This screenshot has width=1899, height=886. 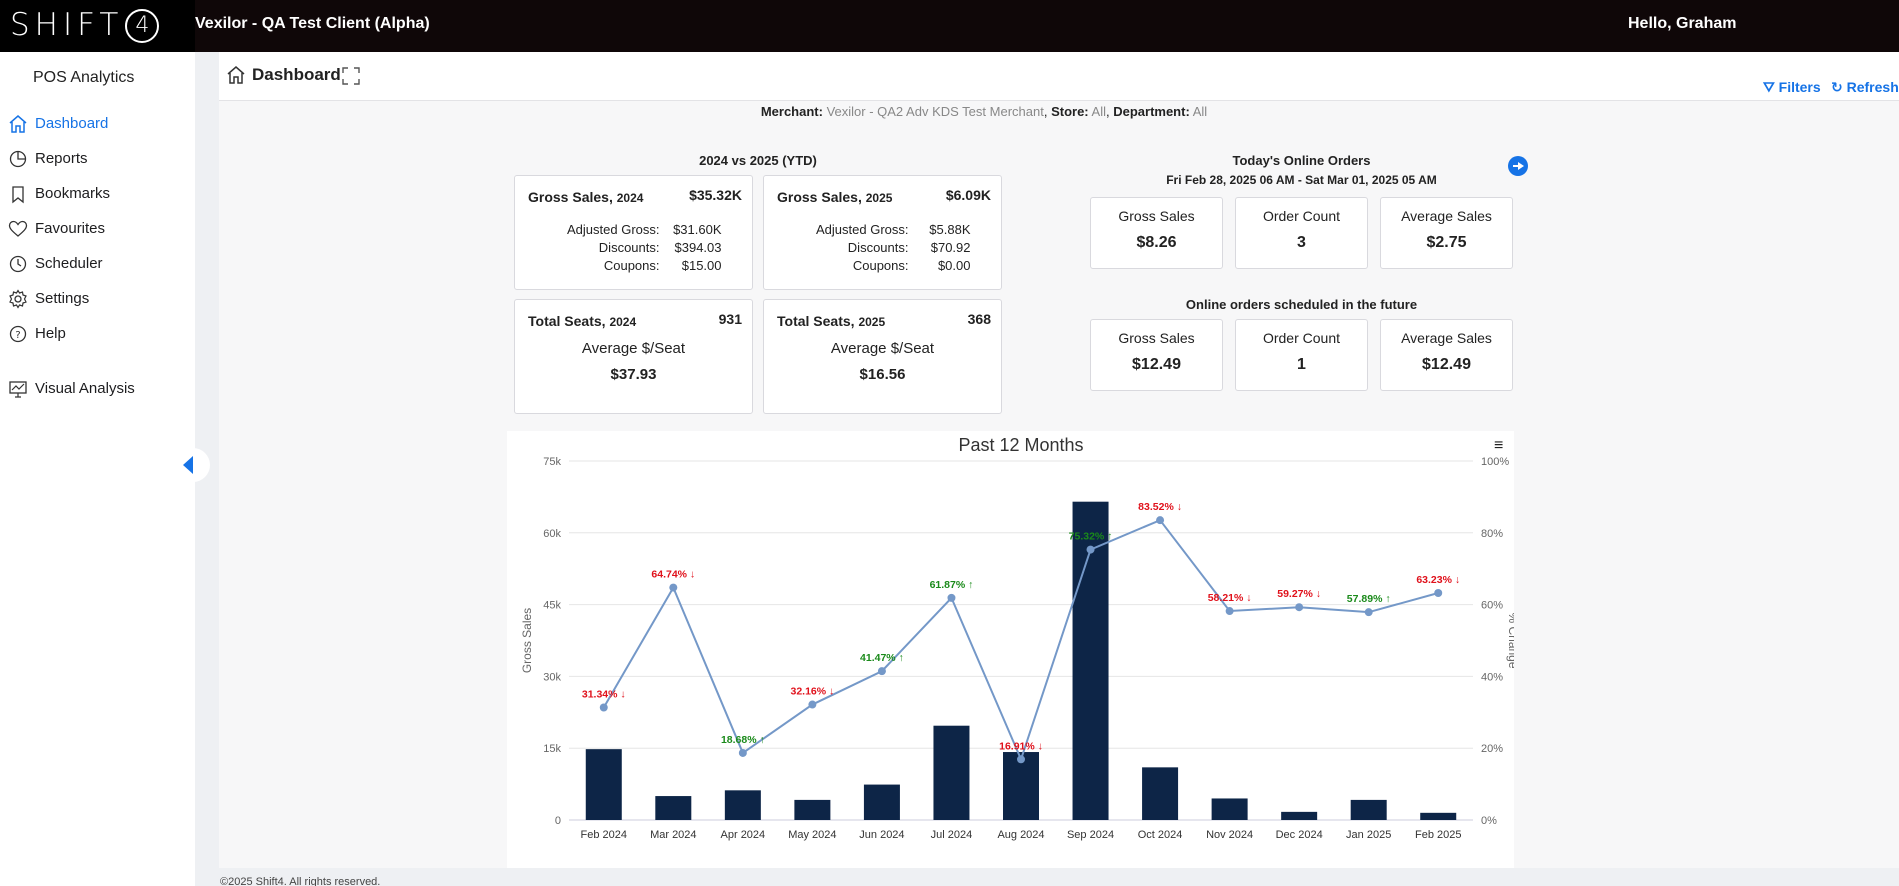 What do you see at coordinates (98, 298) in the screenshot?
I see `sidebar-item-settings: Settings` at bounding box center [98, 298].